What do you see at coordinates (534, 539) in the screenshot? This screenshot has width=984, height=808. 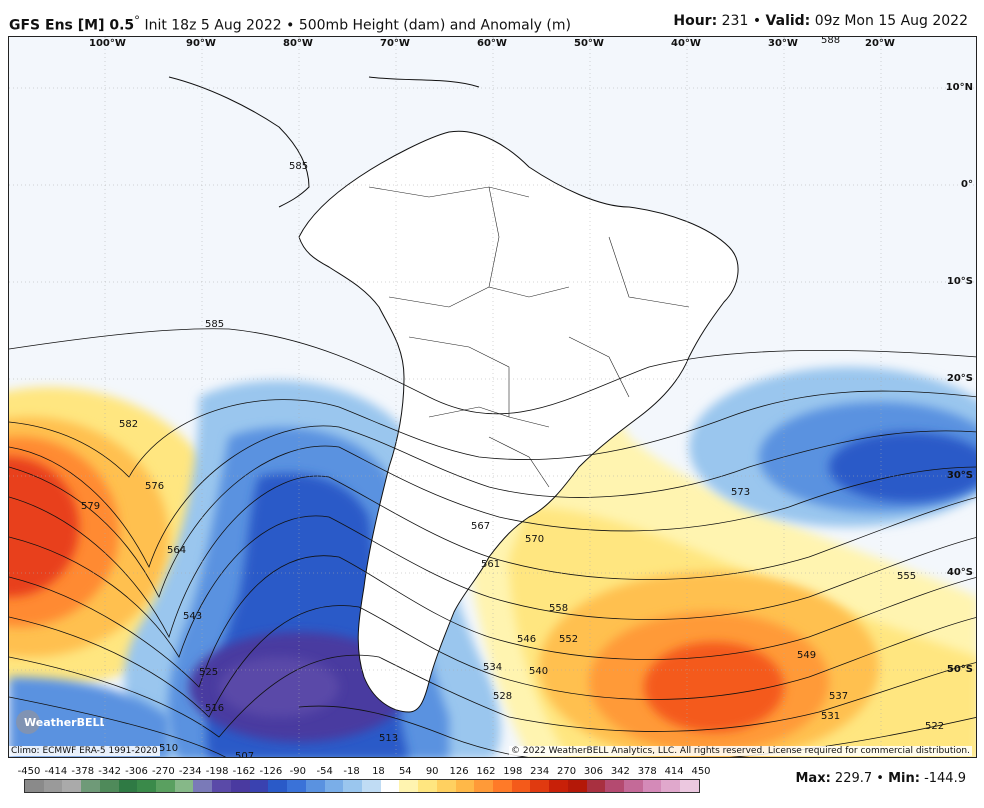 I see `contour-label: 570` at bounding box center [534, 539].